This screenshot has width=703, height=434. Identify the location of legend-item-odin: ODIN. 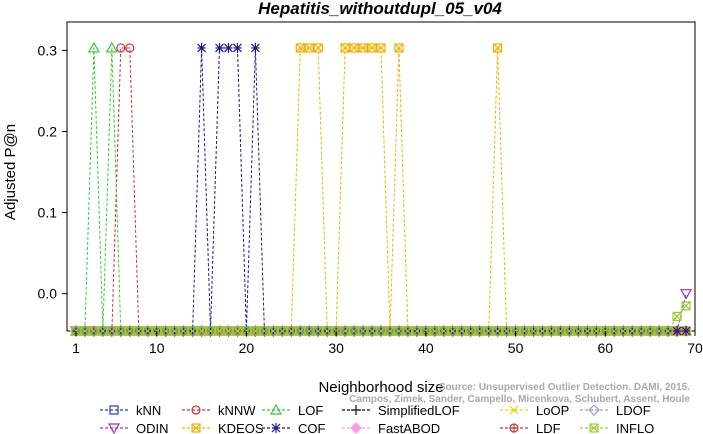
(134, 427).